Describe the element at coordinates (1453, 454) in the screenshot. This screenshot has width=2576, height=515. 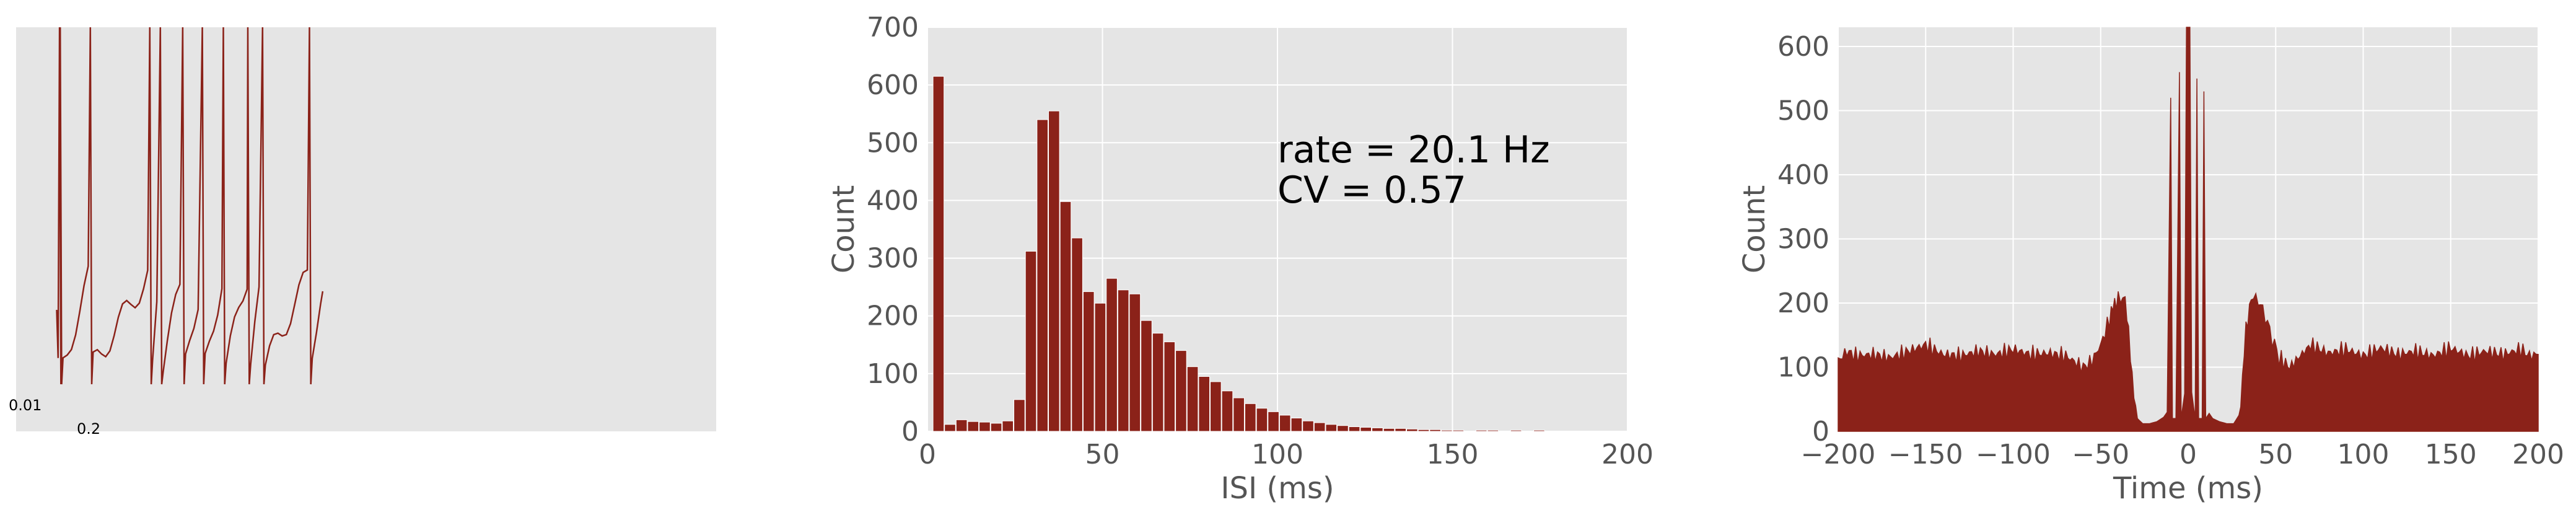
I see `isi-x-tick-label: 150` at that location.